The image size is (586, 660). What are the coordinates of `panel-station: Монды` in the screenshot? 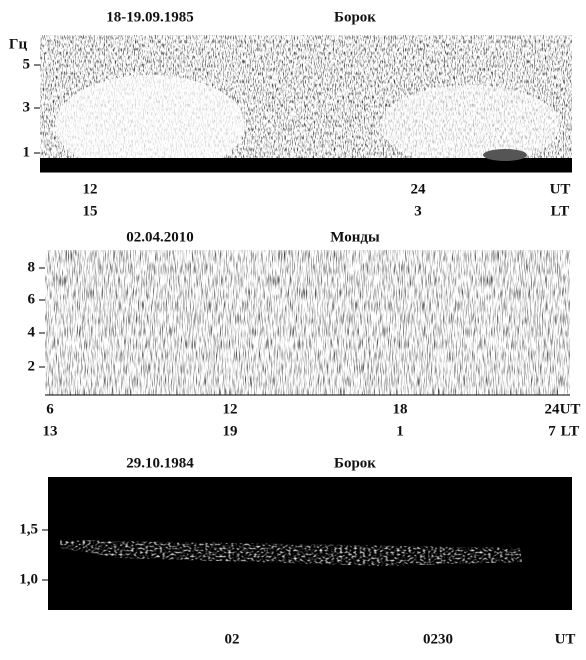 It's located at (355, 237).